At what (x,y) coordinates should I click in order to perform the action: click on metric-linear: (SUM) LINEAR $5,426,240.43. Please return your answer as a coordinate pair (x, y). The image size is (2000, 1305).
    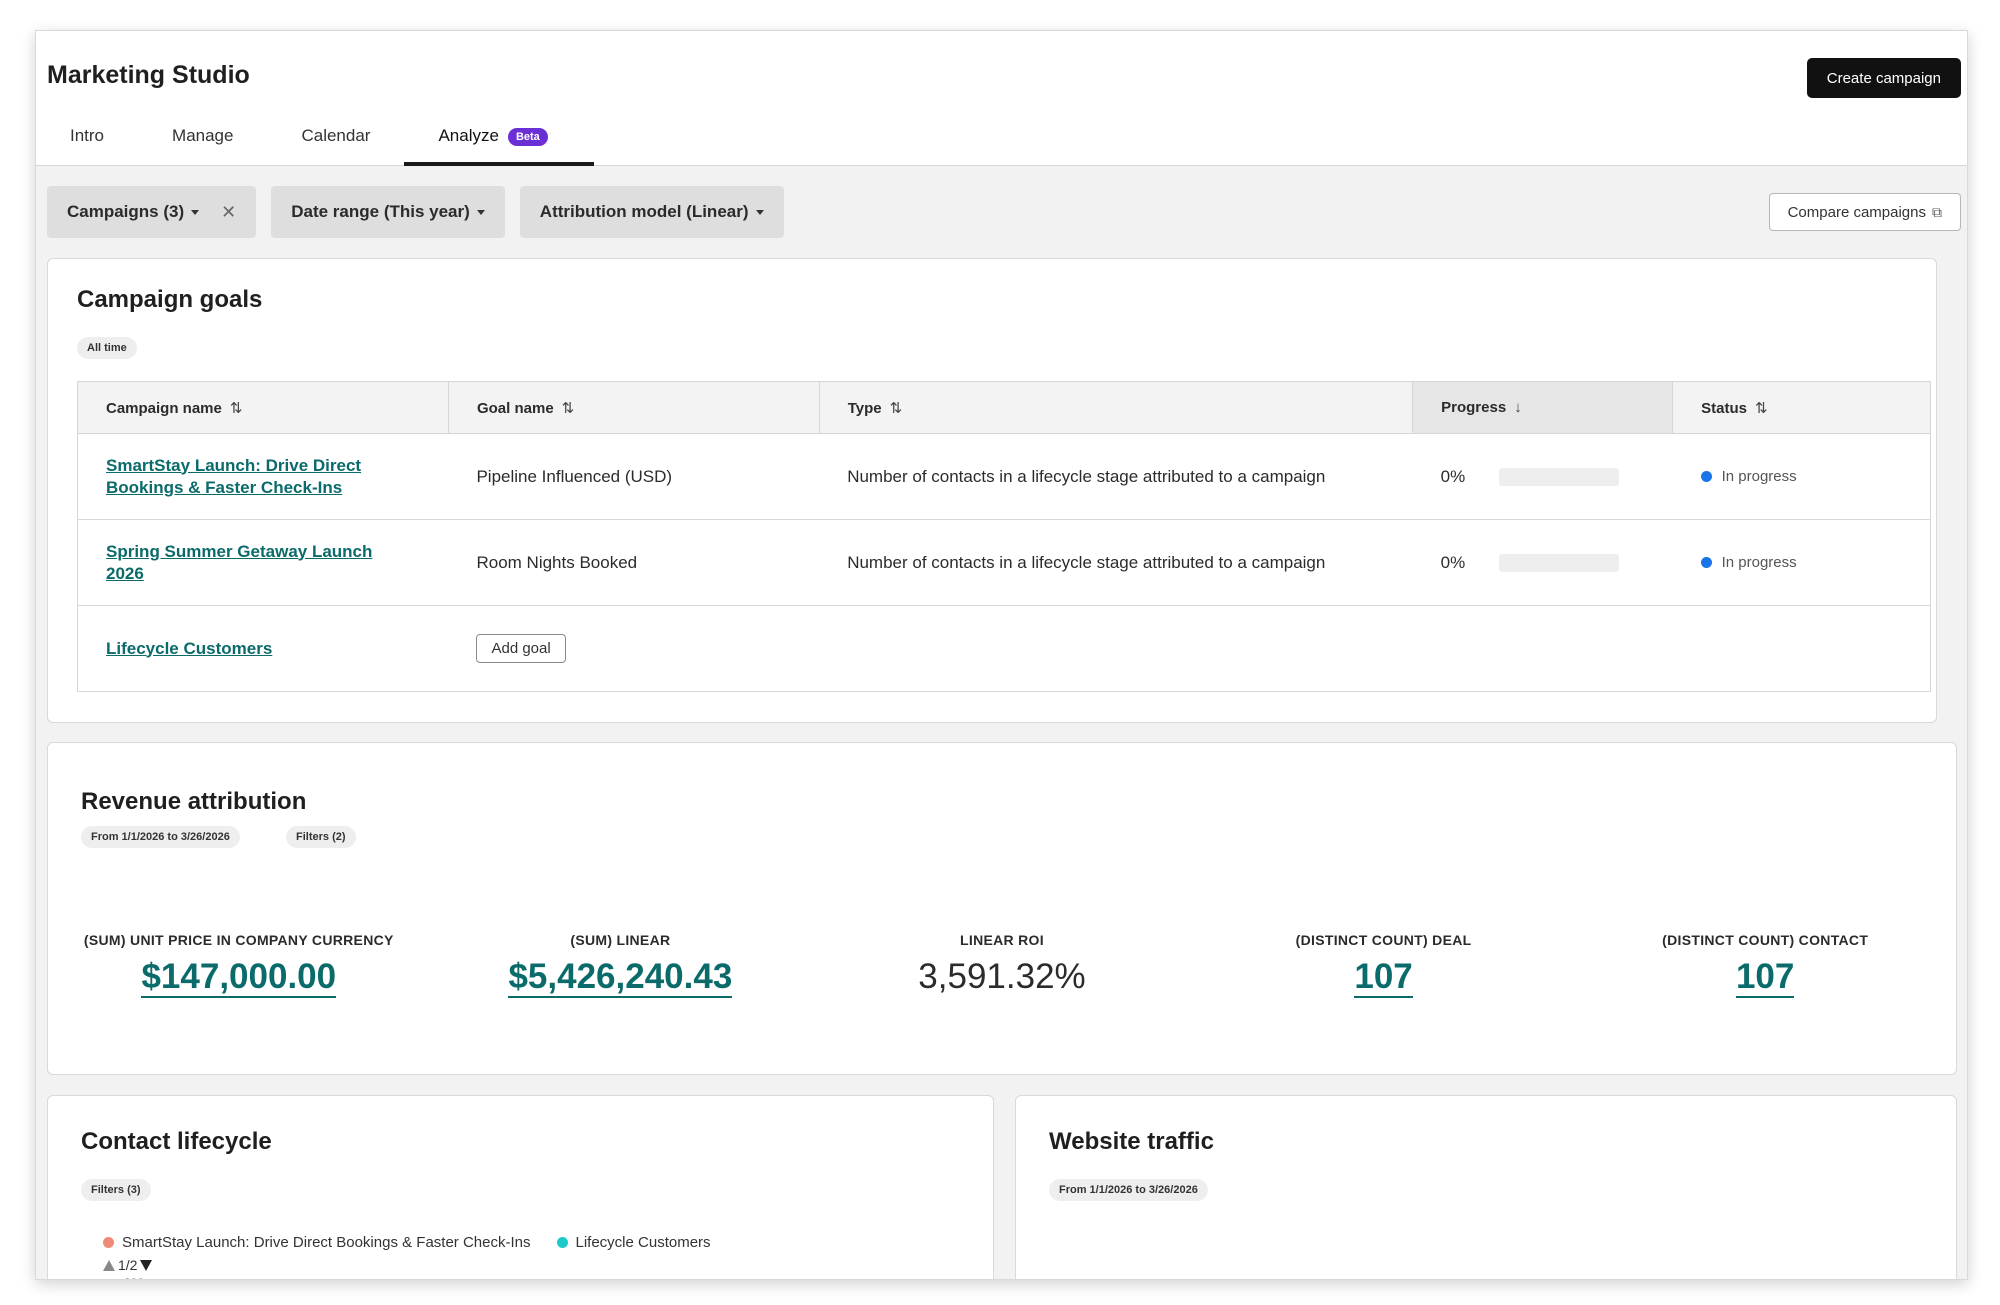
    Looking at the image, I should click on (621, 965).